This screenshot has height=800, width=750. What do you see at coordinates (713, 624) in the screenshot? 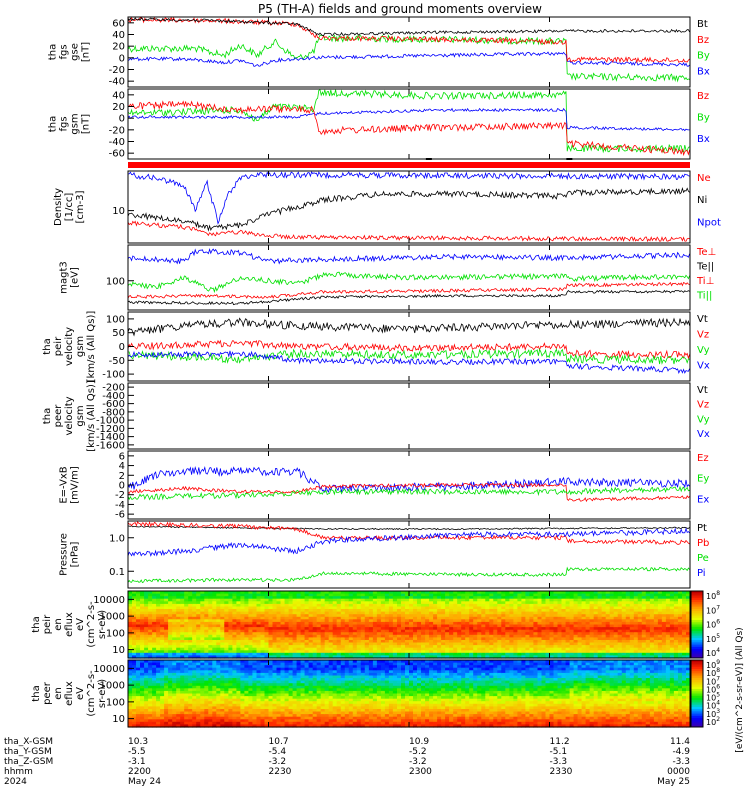
I see `colorbar-label: 106` at bounding box center [713, 624].